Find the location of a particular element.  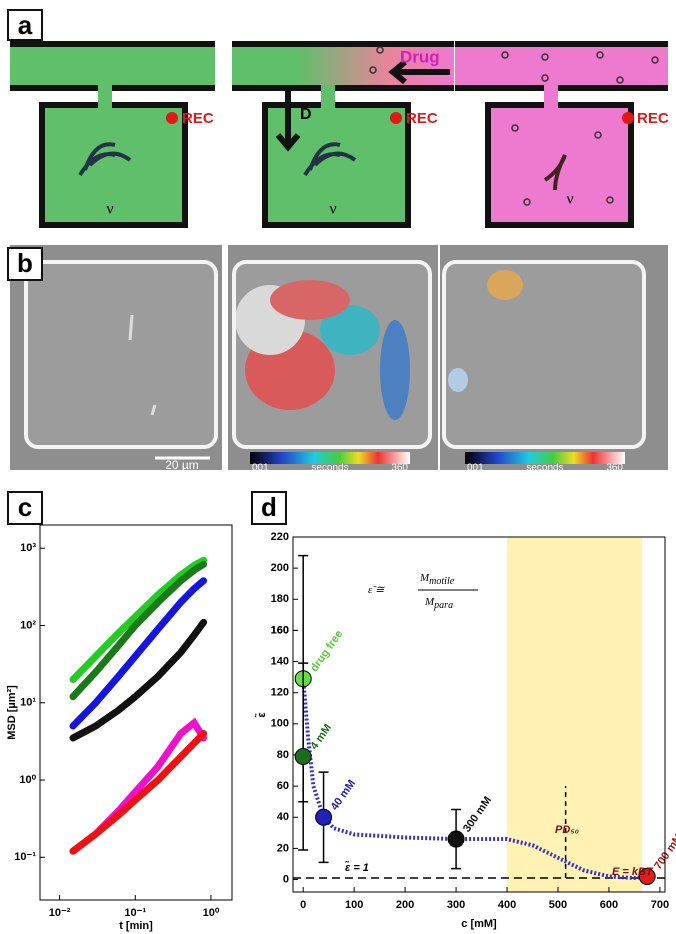

x-tick-label: 500 is located at coordinates (558, 905).